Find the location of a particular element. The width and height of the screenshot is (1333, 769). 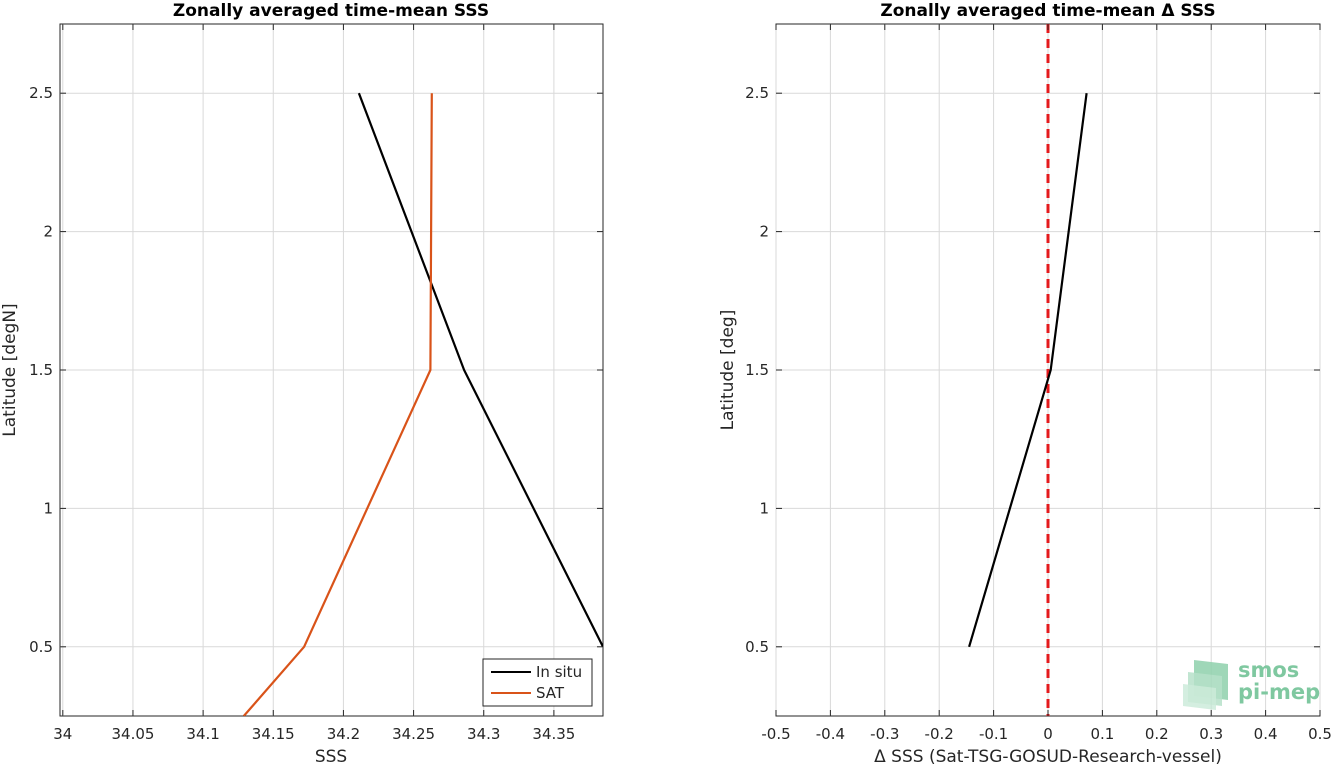

left-x-tick-label: 34.25 is located at coordinates (413, 734).